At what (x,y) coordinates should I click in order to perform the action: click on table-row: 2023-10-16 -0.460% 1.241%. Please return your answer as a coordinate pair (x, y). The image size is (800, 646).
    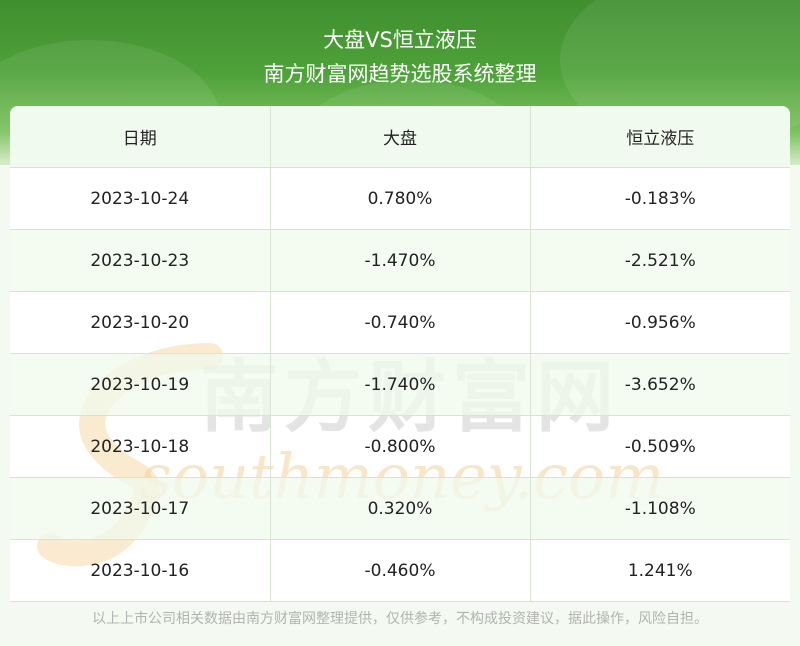
    Looking at the image, I should click on (400, 570).